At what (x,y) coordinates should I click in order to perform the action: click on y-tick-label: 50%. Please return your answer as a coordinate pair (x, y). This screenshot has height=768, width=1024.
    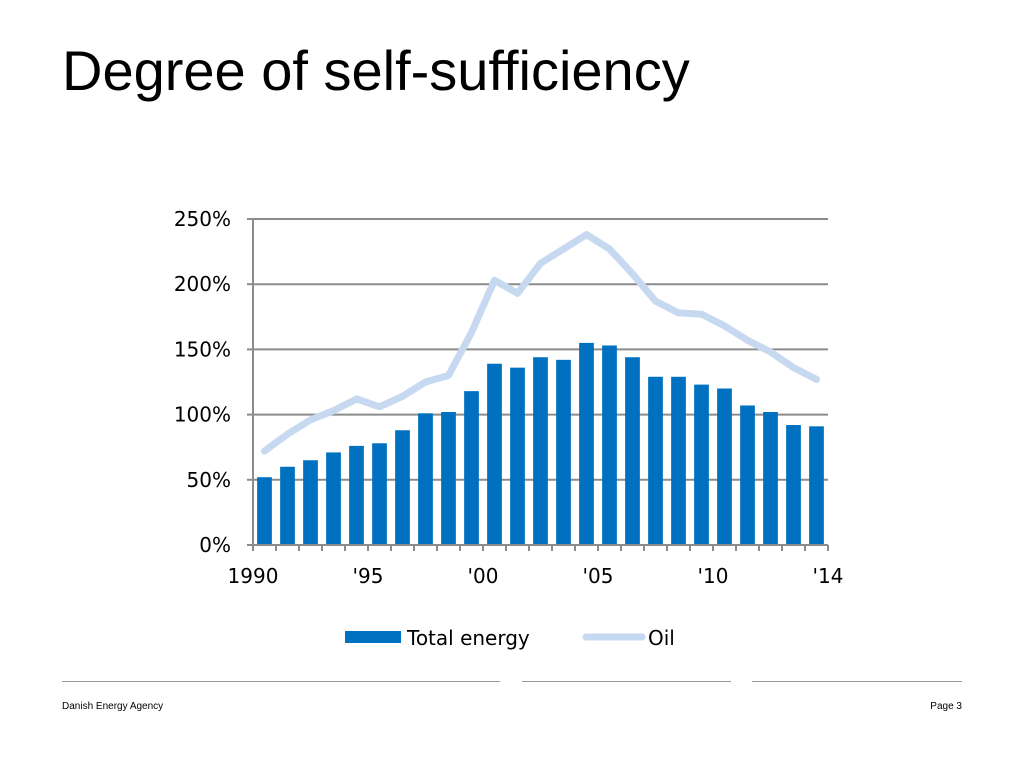
    Looking at the image, I should click on (209, 480).